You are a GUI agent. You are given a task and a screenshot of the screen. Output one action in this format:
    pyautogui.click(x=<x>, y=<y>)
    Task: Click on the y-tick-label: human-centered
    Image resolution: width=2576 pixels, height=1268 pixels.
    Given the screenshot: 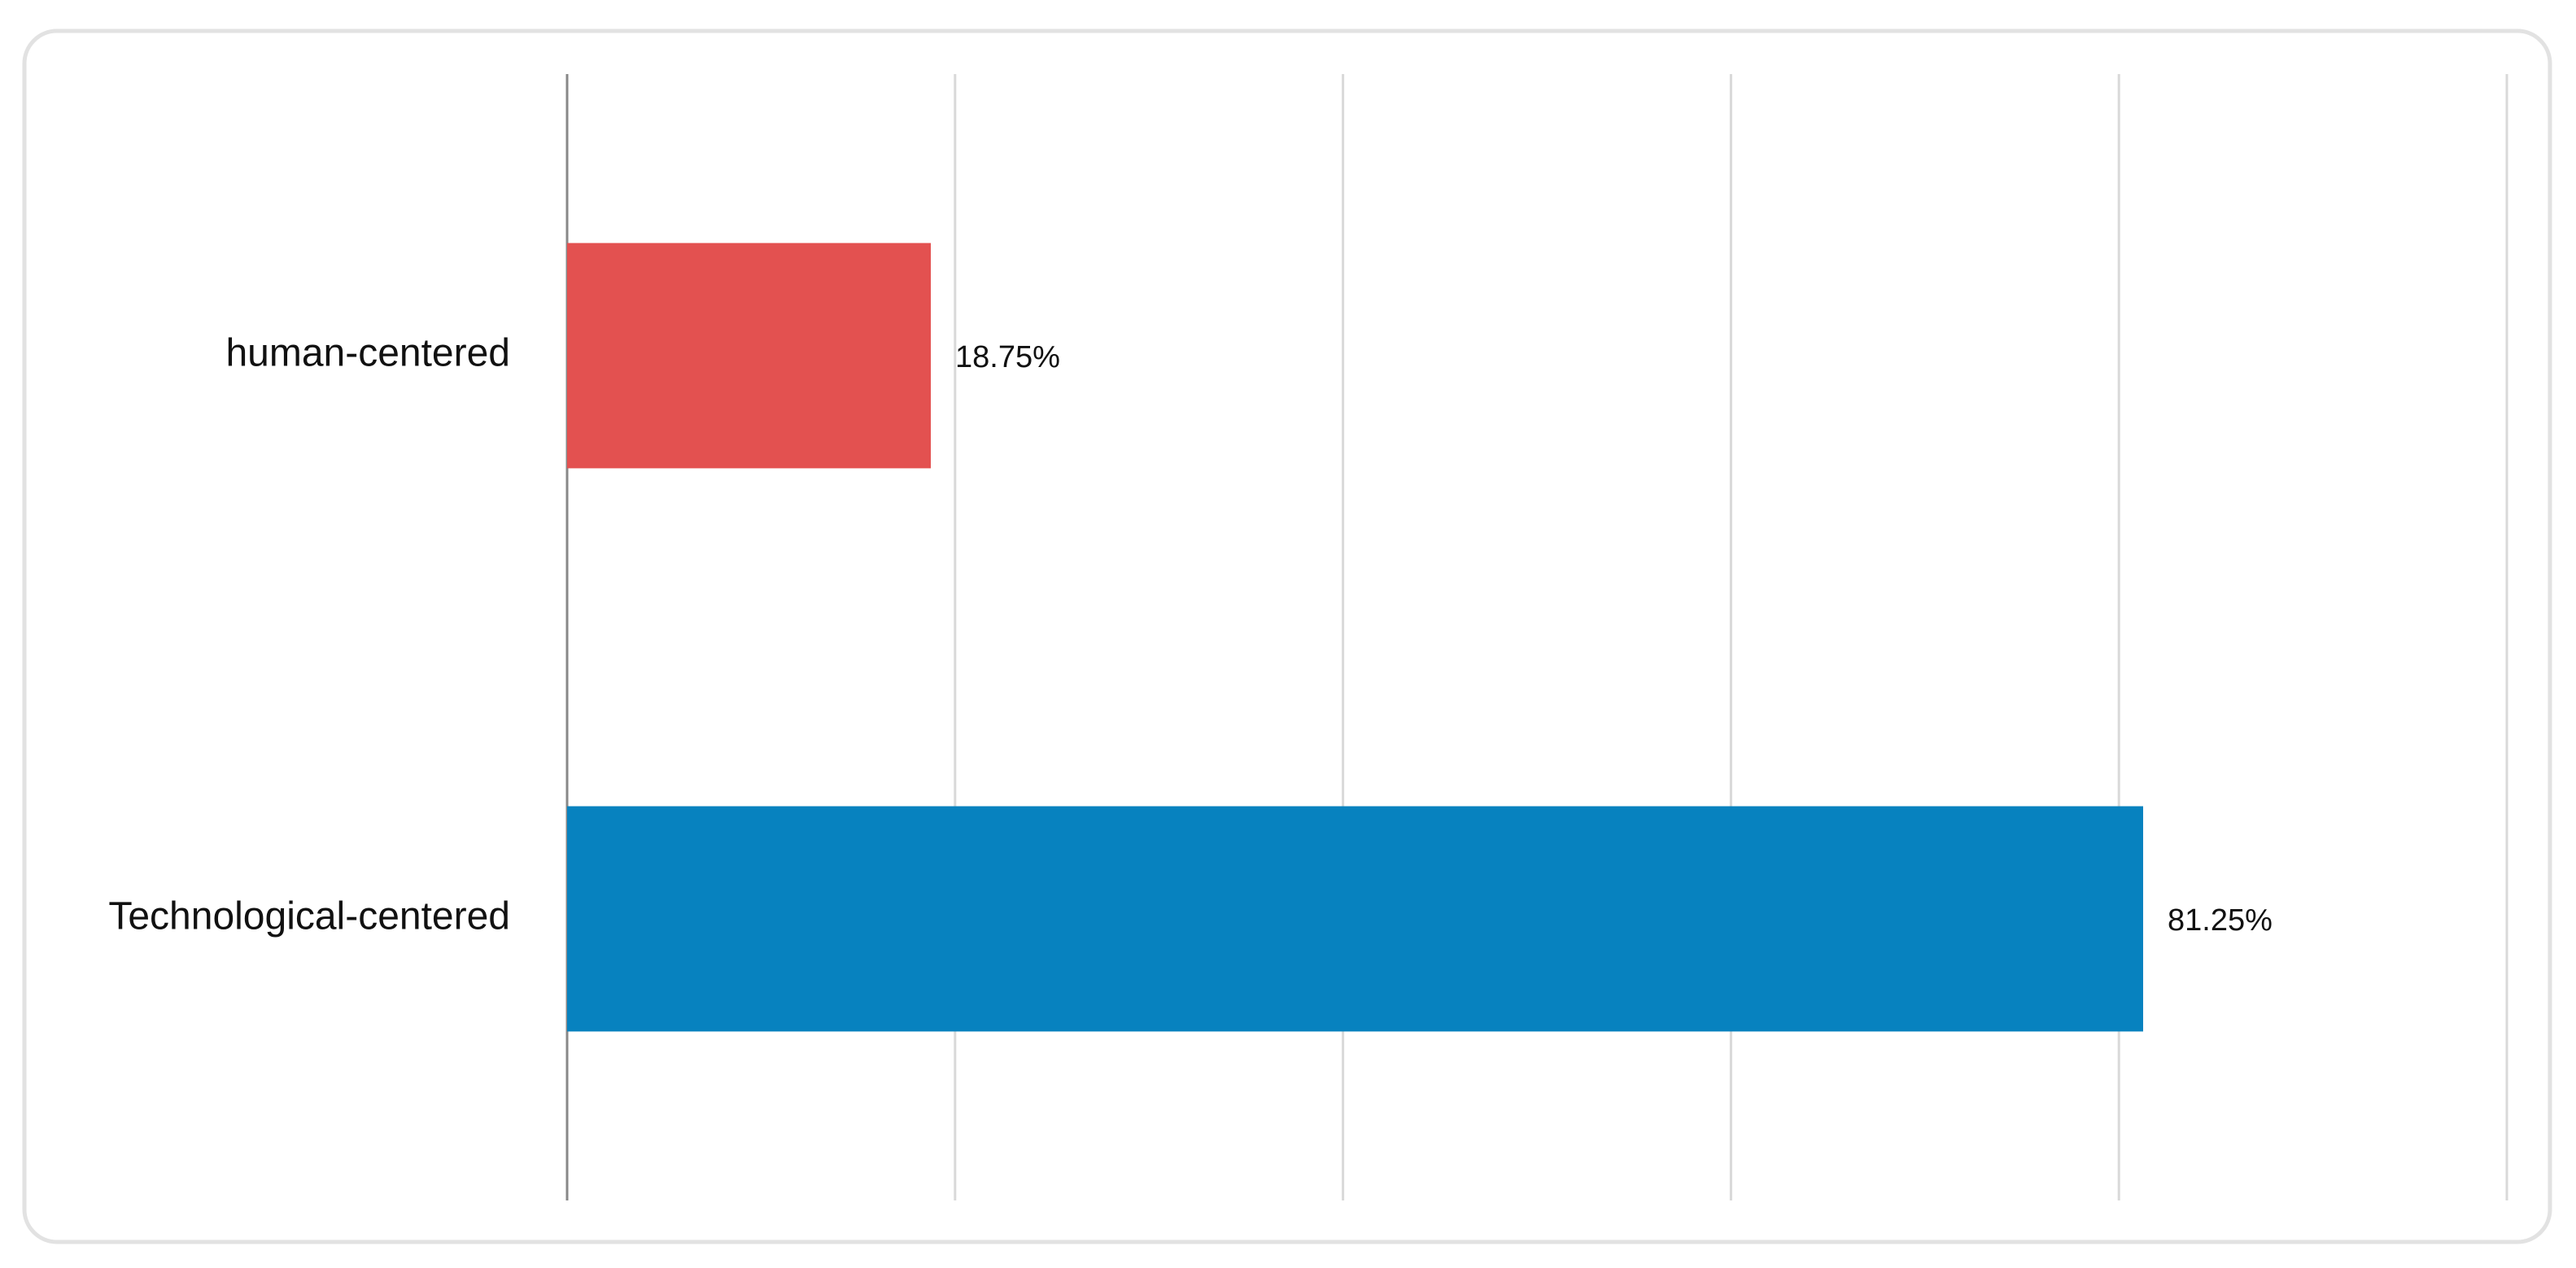 What is the action you would take?
    pyautogui.click(x=367, y=353)
    